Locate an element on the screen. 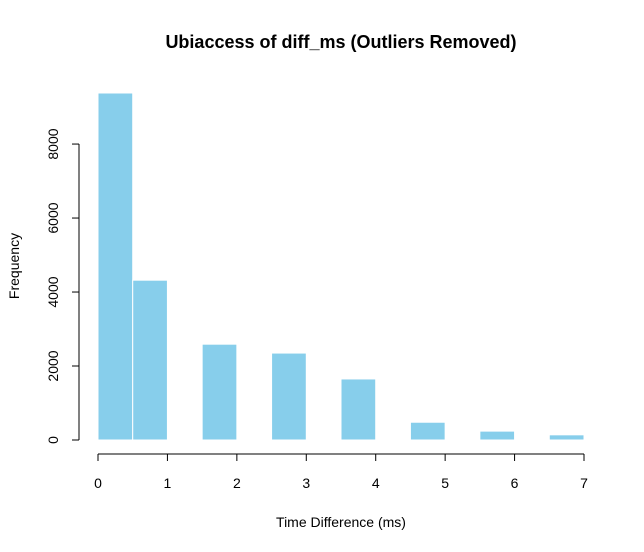 The image size is (644, 552). chart-title: Ubiaccess of diff_ms (Outliers Removed) is located at coordinates (340, 42).